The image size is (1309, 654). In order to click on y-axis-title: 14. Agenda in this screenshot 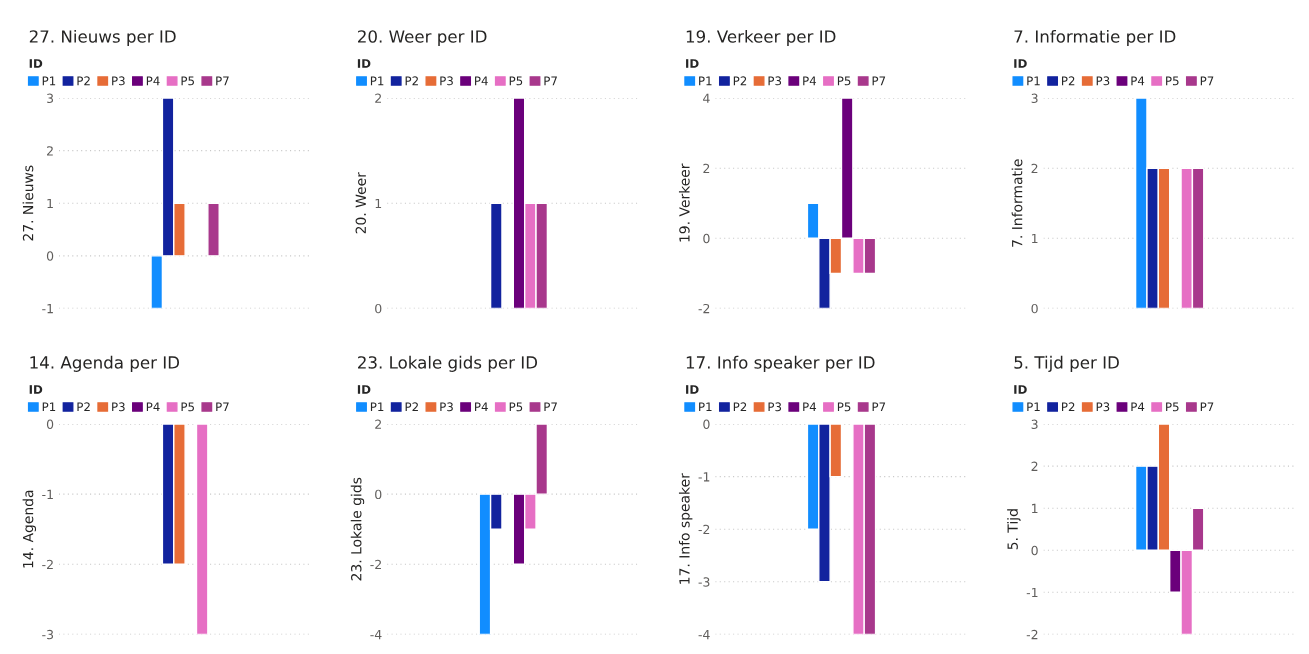, I will do `click(29, 529)`.